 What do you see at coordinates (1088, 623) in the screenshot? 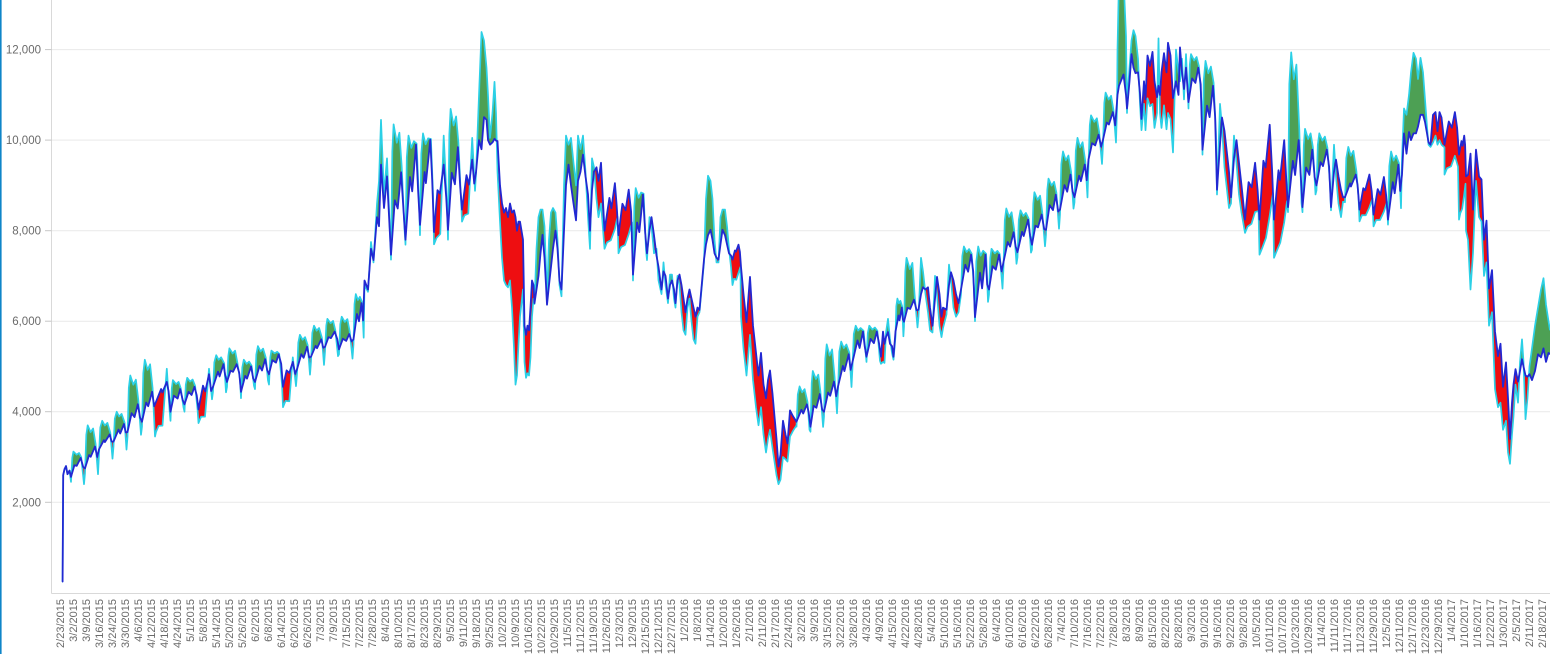
I see `svg-text: 7/16/2016` at bounding box center [1088, 623].